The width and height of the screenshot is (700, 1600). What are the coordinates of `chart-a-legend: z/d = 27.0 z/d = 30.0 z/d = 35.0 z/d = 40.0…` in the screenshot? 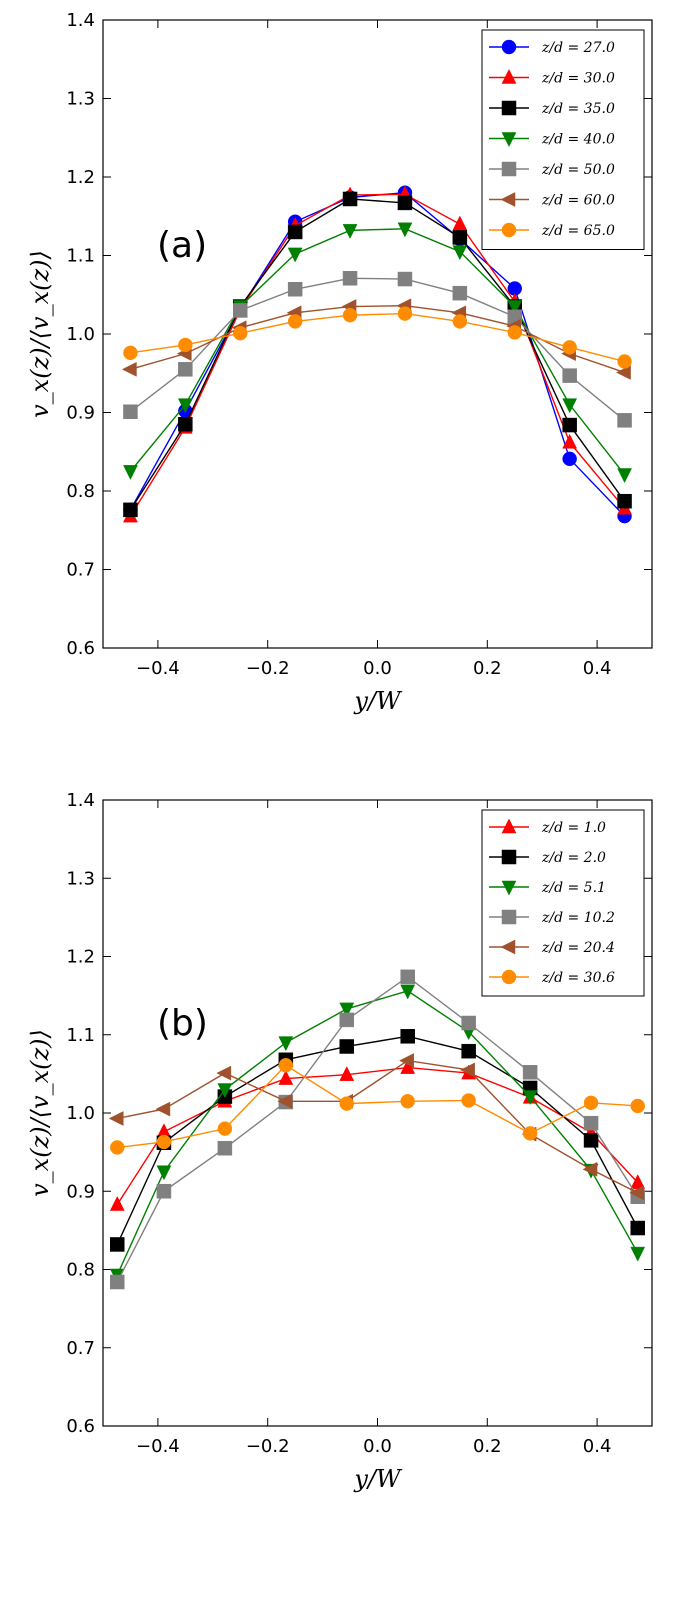 It's located at (563, 139).